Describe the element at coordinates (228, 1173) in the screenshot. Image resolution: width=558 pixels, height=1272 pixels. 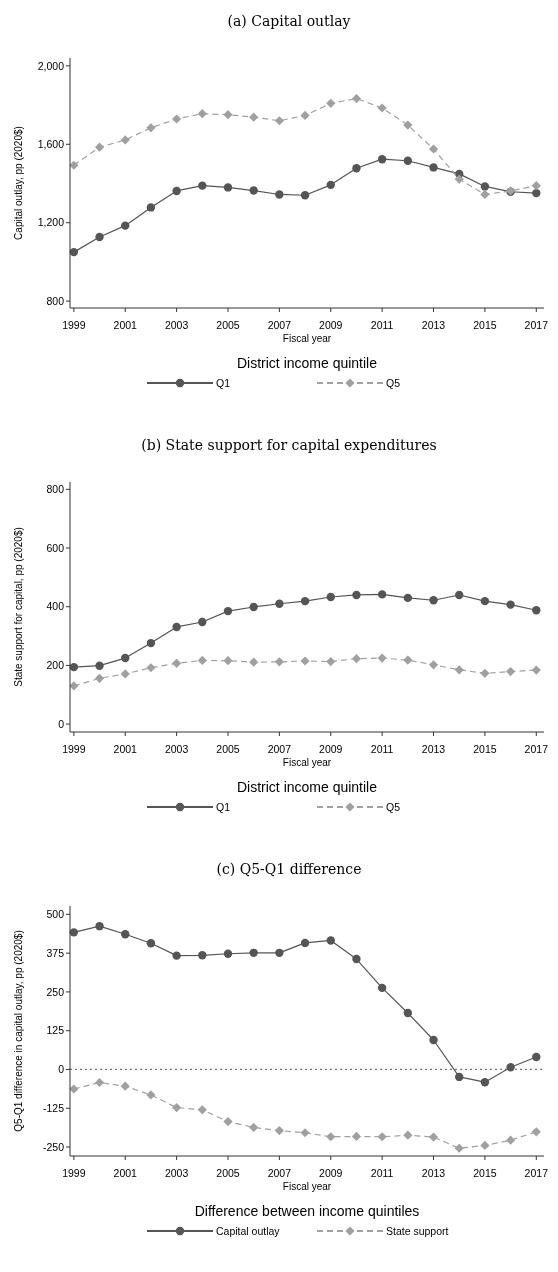
I see `x-tick-label: 2005` at that location.